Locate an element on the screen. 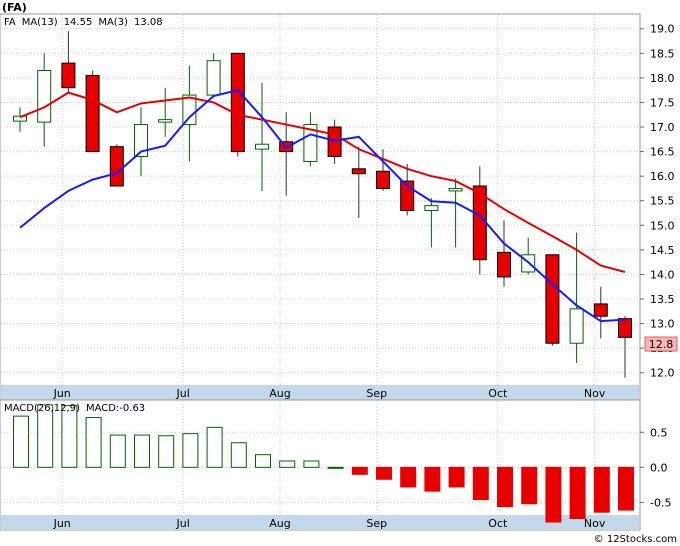  macd-legend: MACD(26,12,9) MACD:-0.63 is located at coordinates (74, 408).